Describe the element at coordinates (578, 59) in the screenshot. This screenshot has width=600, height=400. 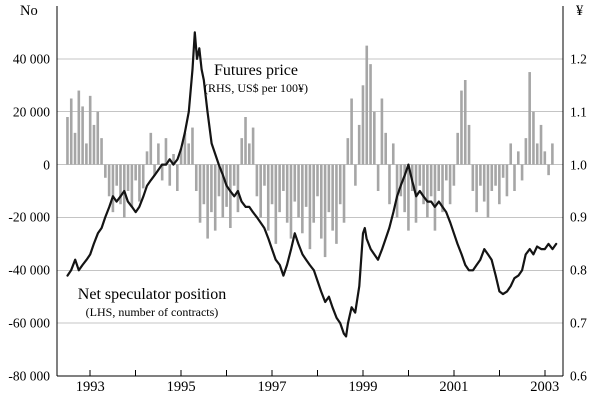
I see `right-axis-tick-label: 1.2` at that location.